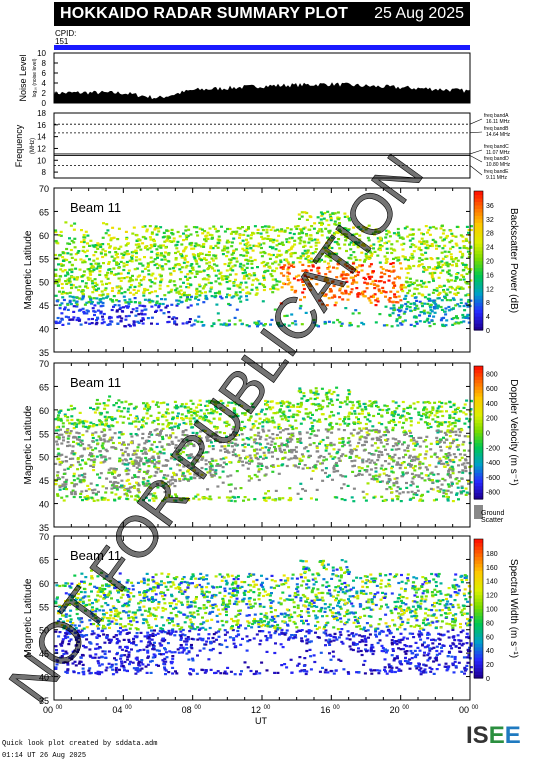  What do you see at coordinates (44, 283) in the screenshot?
I see `lat-tick-label: 50` at bounding box center [44, 283].